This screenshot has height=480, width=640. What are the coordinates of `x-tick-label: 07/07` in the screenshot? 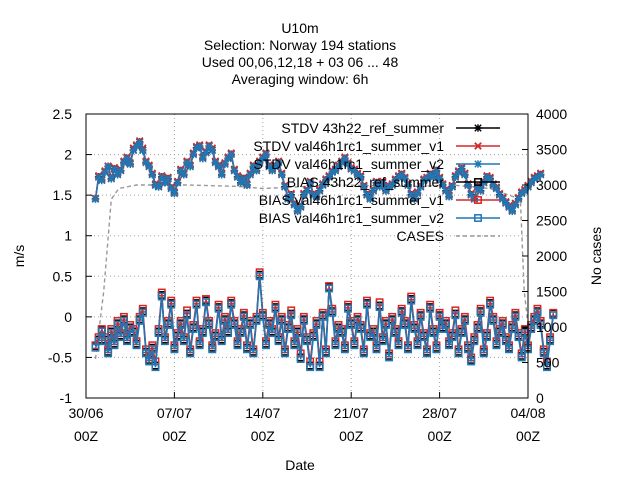 It's located at (174, 413).